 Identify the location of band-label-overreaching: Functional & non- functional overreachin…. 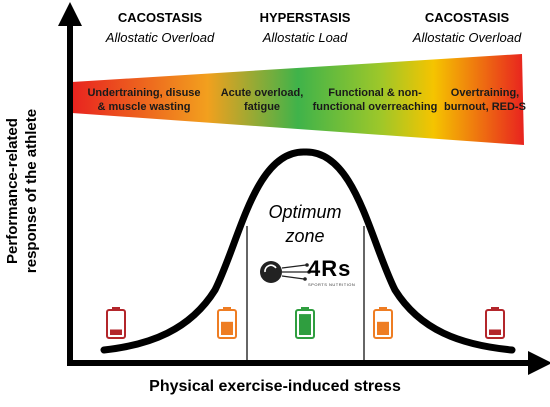
(375, 100).